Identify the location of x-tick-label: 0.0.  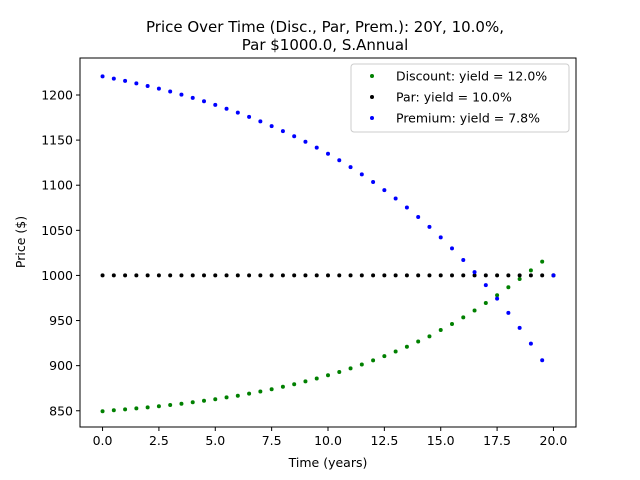
(103, 440).